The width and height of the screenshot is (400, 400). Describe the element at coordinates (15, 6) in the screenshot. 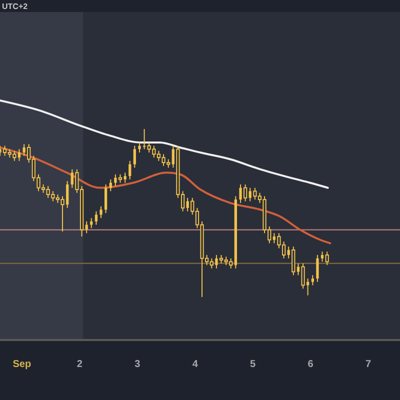

I see `text: UTC+2` at that location.